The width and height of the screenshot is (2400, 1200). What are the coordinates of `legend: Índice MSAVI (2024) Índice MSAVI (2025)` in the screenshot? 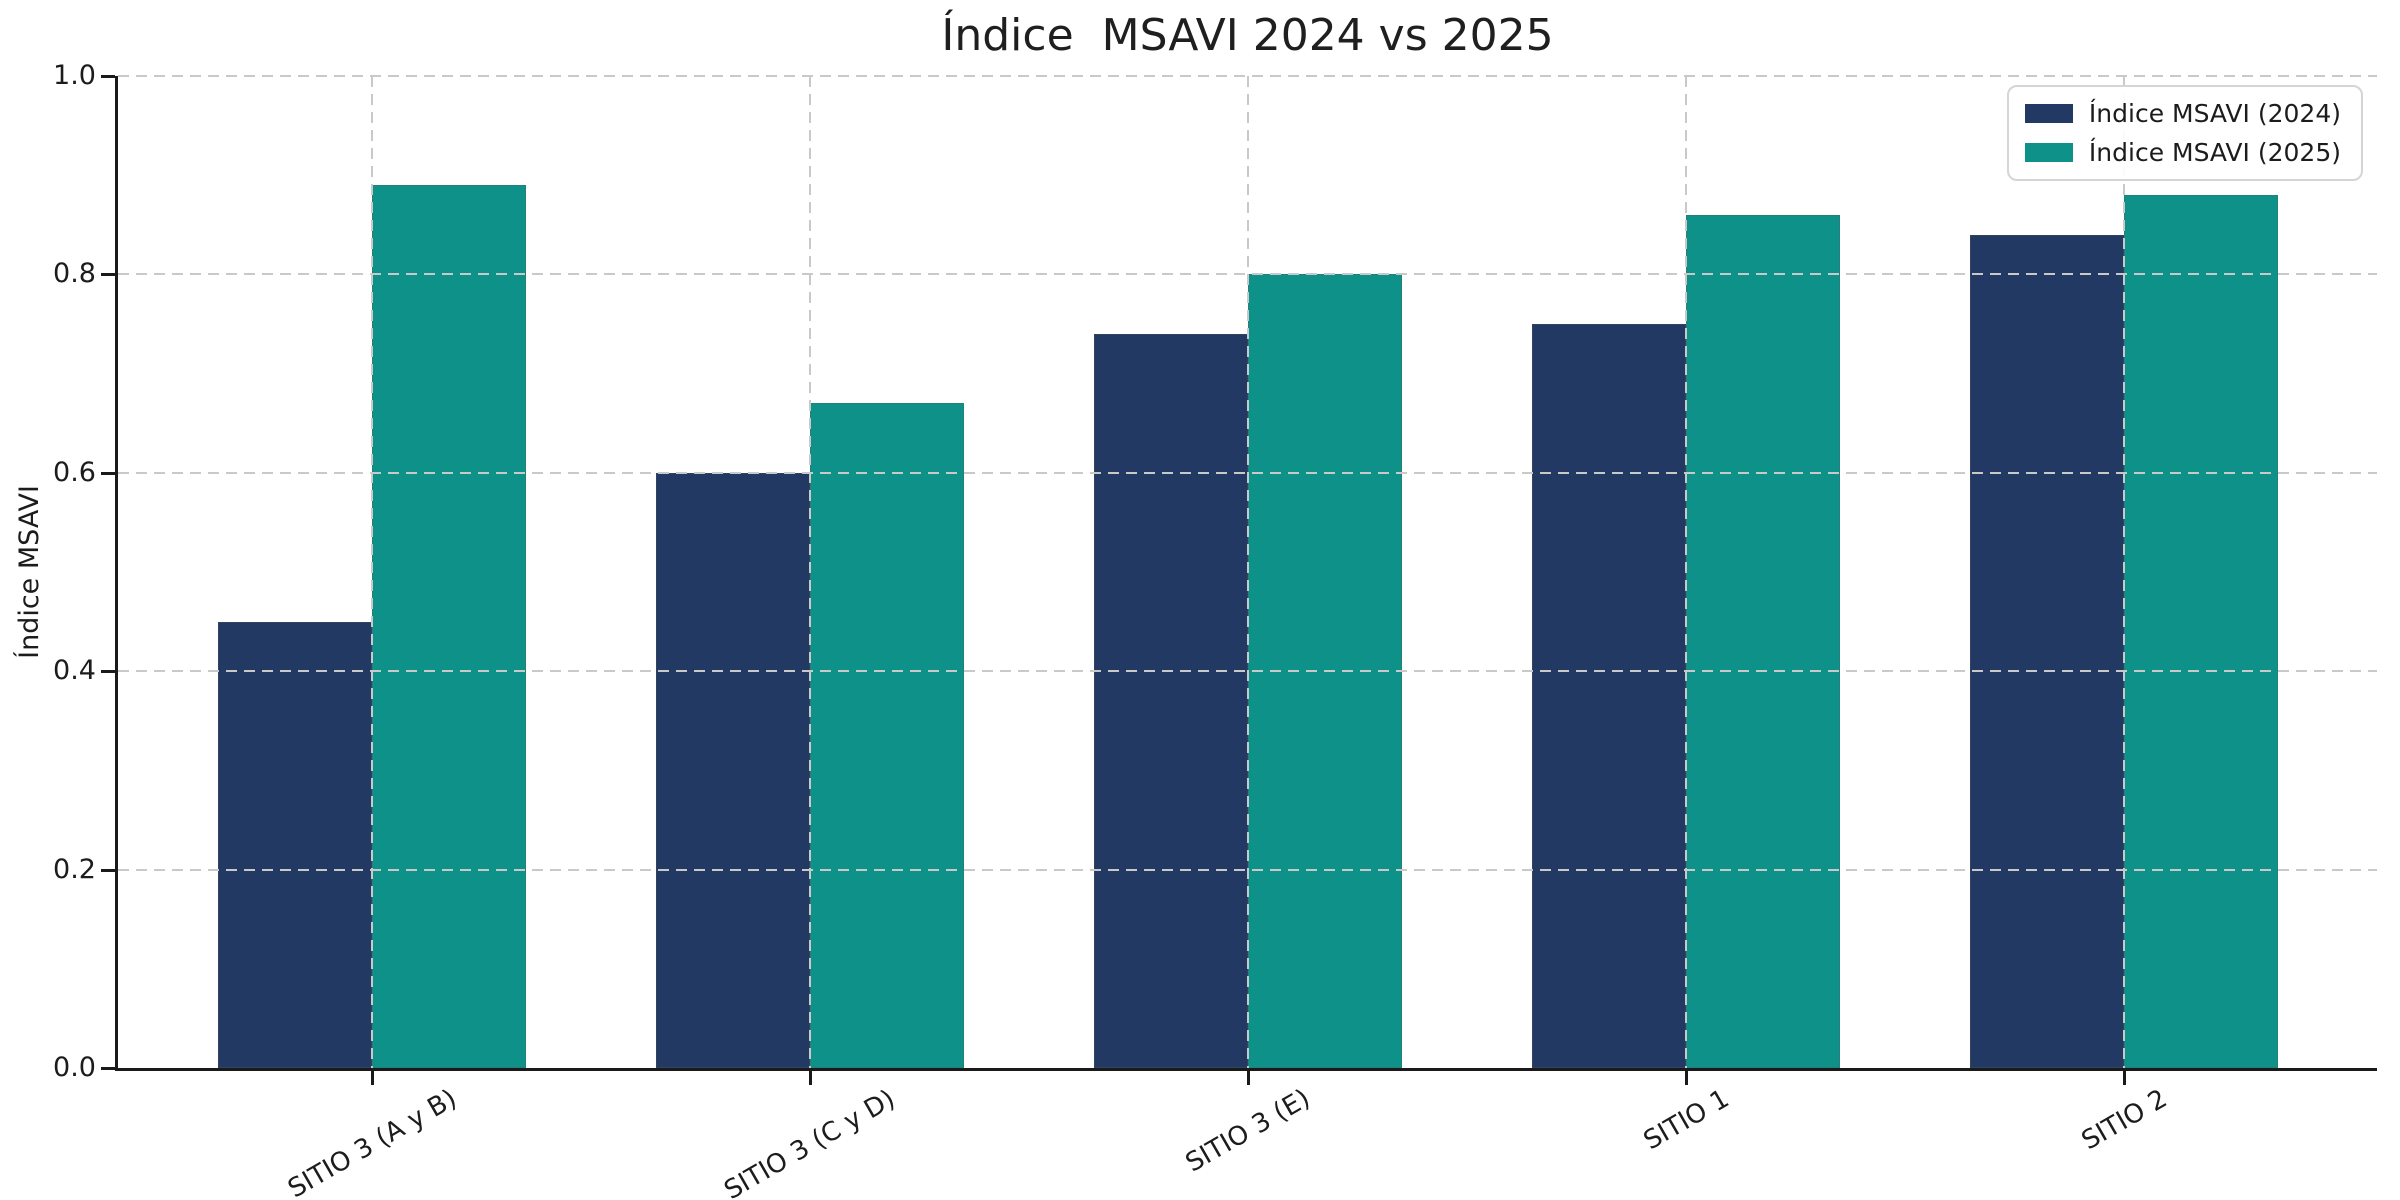 It's located at (2184, 133).